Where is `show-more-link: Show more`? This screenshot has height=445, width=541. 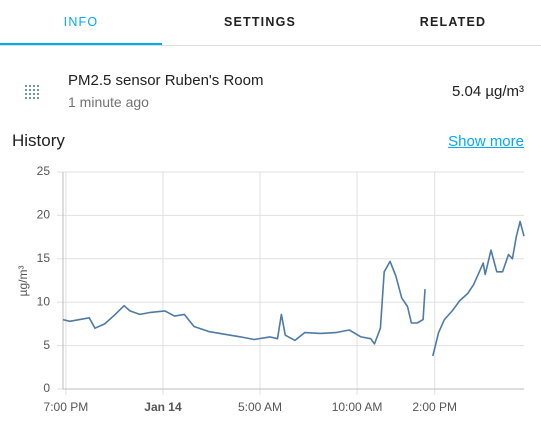 show-more-link: Show more is located at coordinates (486, 141).